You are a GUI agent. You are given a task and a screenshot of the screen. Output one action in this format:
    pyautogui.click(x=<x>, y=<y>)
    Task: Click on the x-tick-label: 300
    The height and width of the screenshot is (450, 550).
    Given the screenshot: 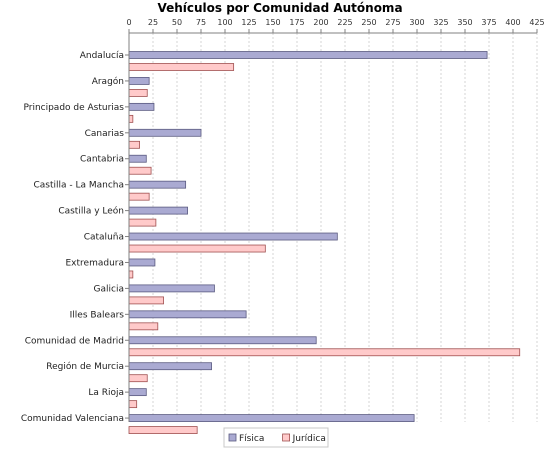 What is the action you would take?
    pyautogui.click(x=416, y=22)
    